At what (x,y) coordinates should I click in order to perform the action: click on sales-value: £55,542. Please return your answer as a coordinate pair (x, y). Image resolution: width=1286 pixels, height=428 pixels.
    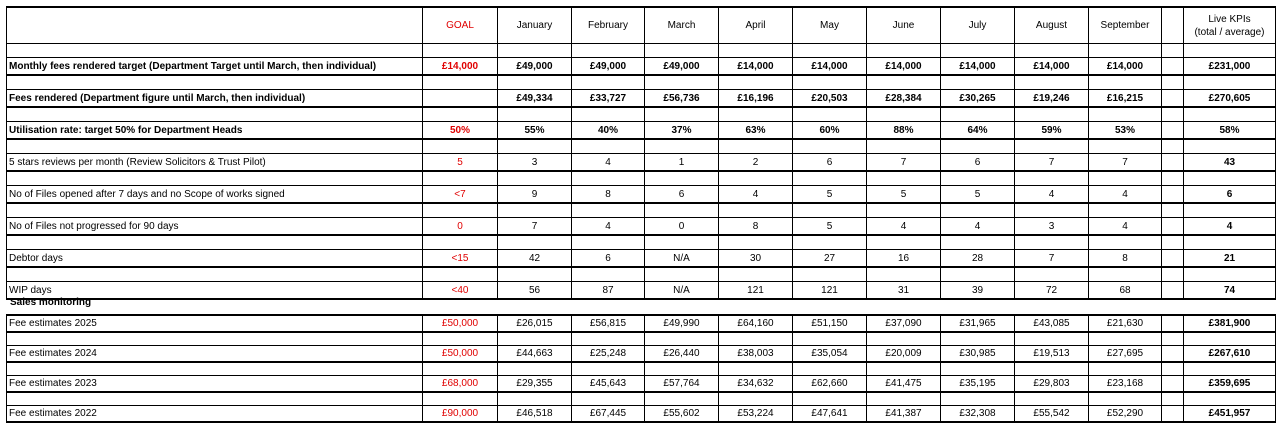
    Looking at the image, I should click on (1051, 414).